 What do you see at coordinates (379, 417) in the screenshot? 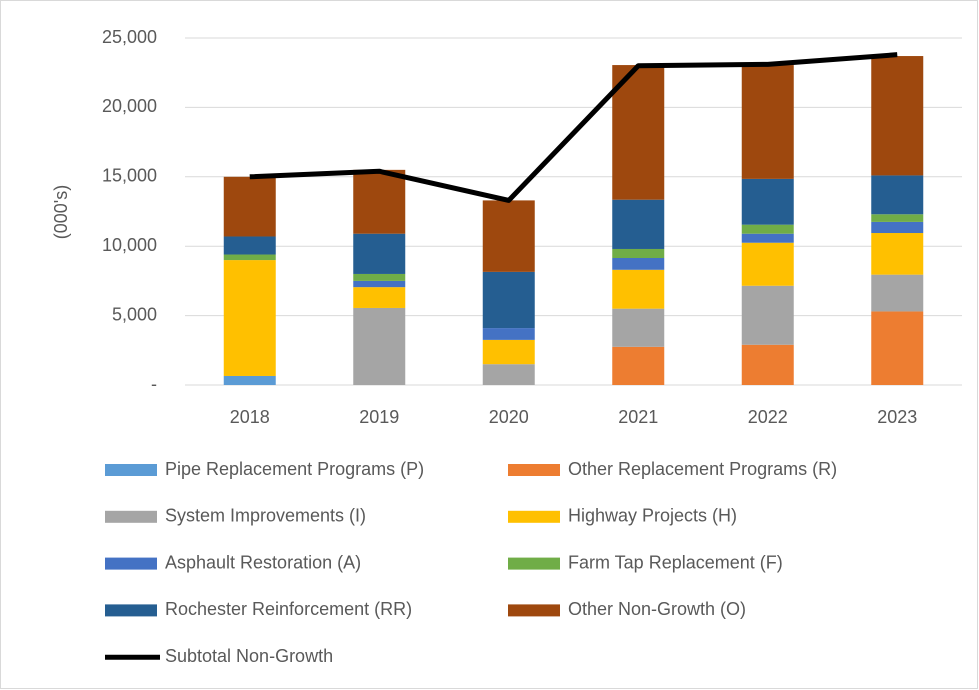
I see `x-tick-label: 2019` at bounding box center [379, 417].